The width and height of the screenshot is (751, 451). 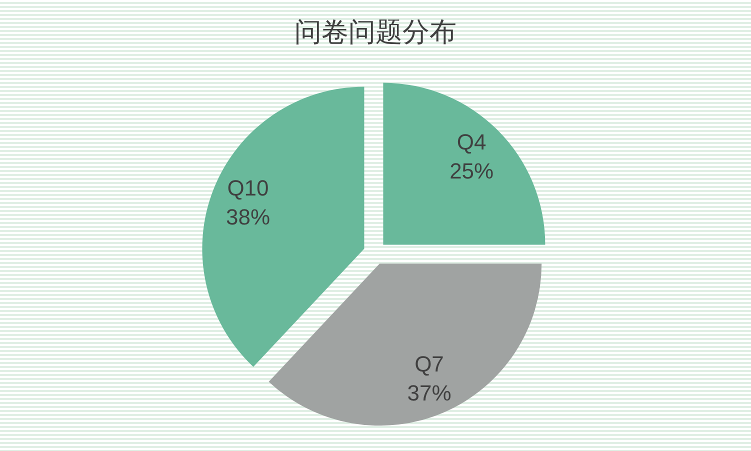 I want to click on slice-label: Q10, so click(x=248, y=188).